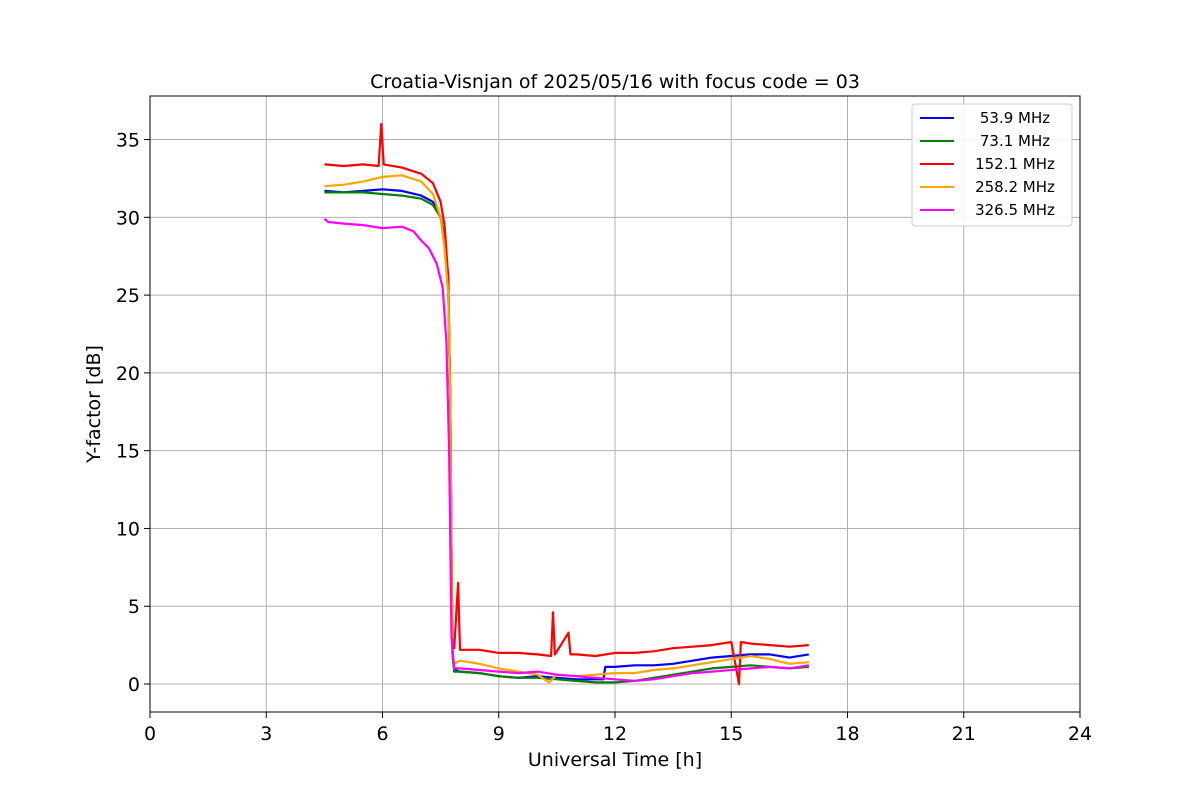 This screenshot has width=1200, height=804. I want to click on x-tick-label: 0, so click(150, 734).